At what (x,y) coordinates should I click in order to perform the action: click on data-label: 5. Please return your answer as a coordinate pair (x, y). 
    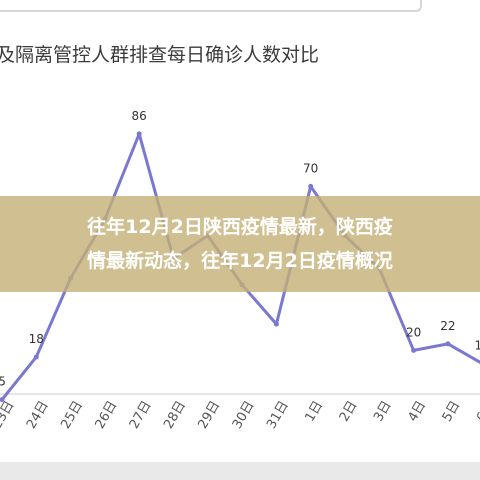
    Looking at the image, I should click on (3, 382).